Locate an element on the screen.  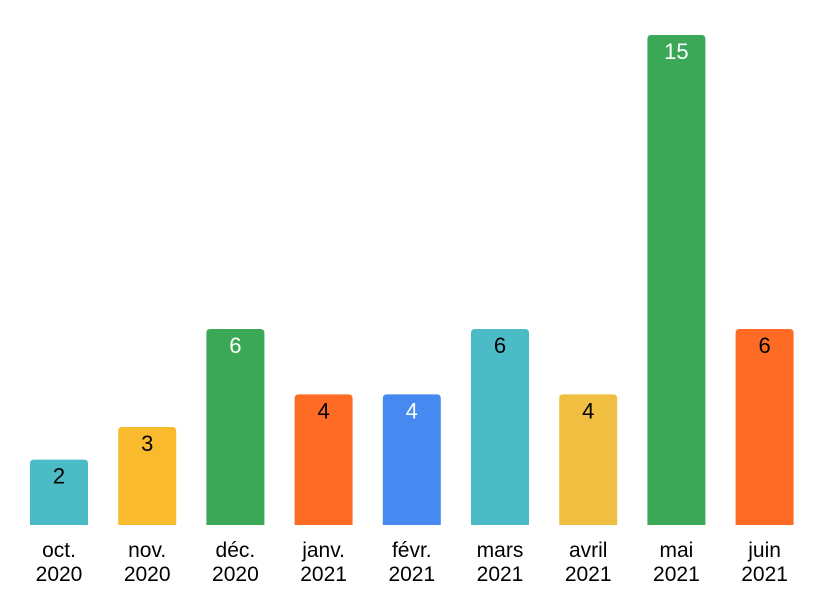
x-tick-label-3: janv. 2021 is located at coordinates (323, 562).